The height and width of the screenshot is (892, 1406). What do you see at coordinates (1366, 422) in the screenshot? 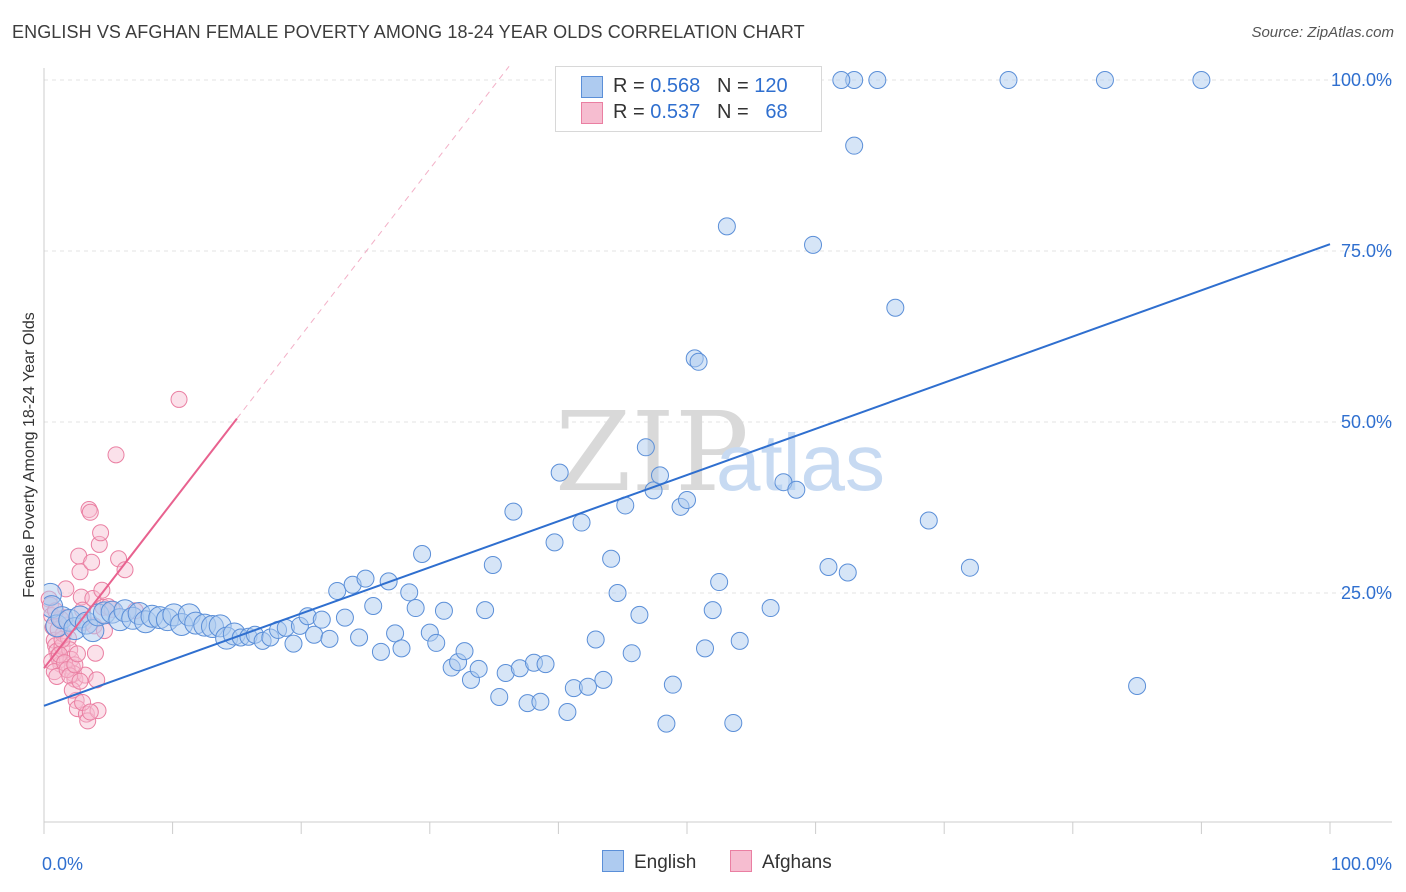
I see `y-tick-label: 50.0%` at bounding box center [1366, 422].